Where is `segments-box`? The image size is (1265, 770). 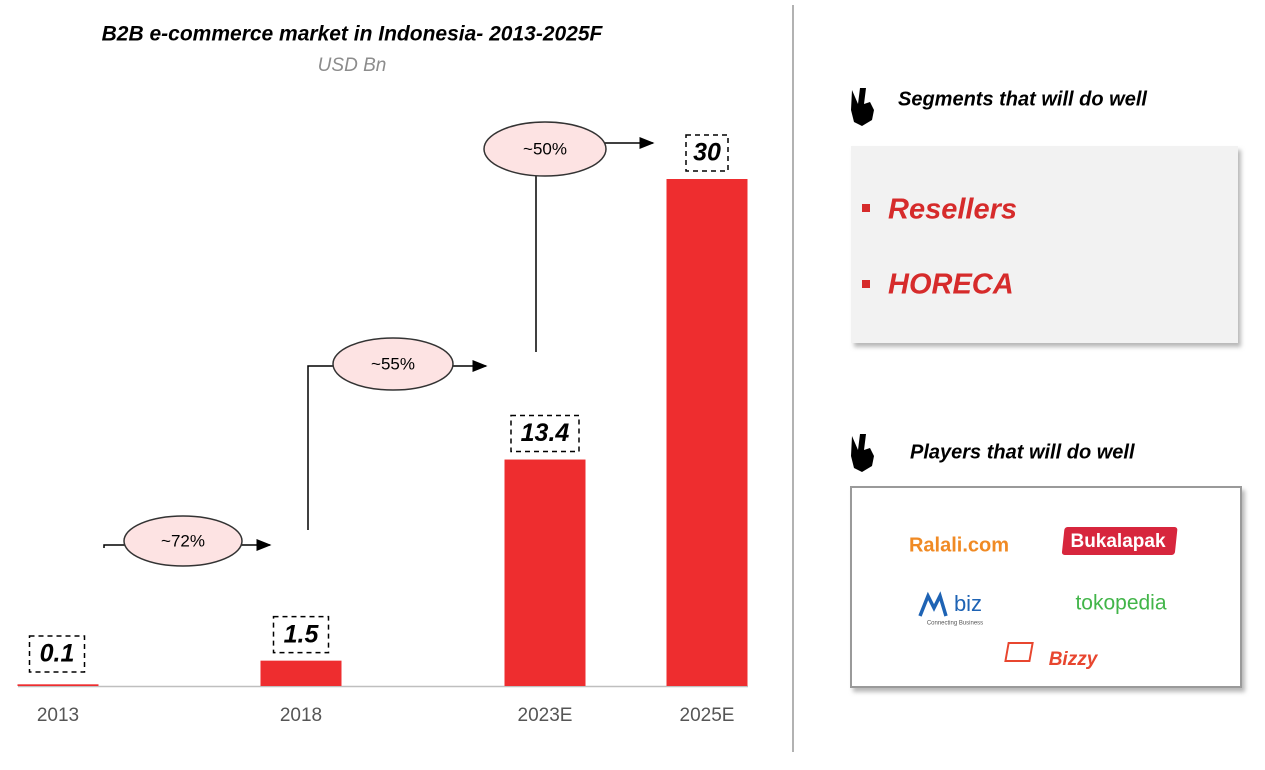 segments-box is located at coordinates (1044, 244).